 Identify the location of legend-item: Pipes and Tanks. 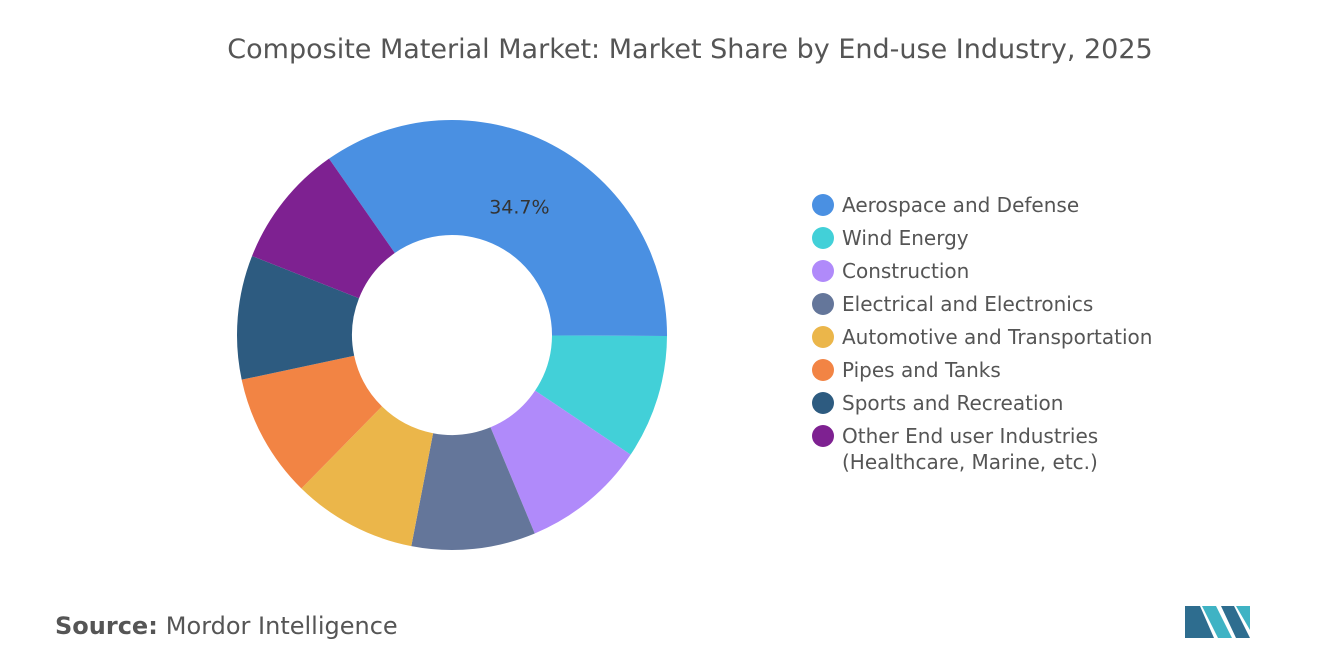
(1022, 370).